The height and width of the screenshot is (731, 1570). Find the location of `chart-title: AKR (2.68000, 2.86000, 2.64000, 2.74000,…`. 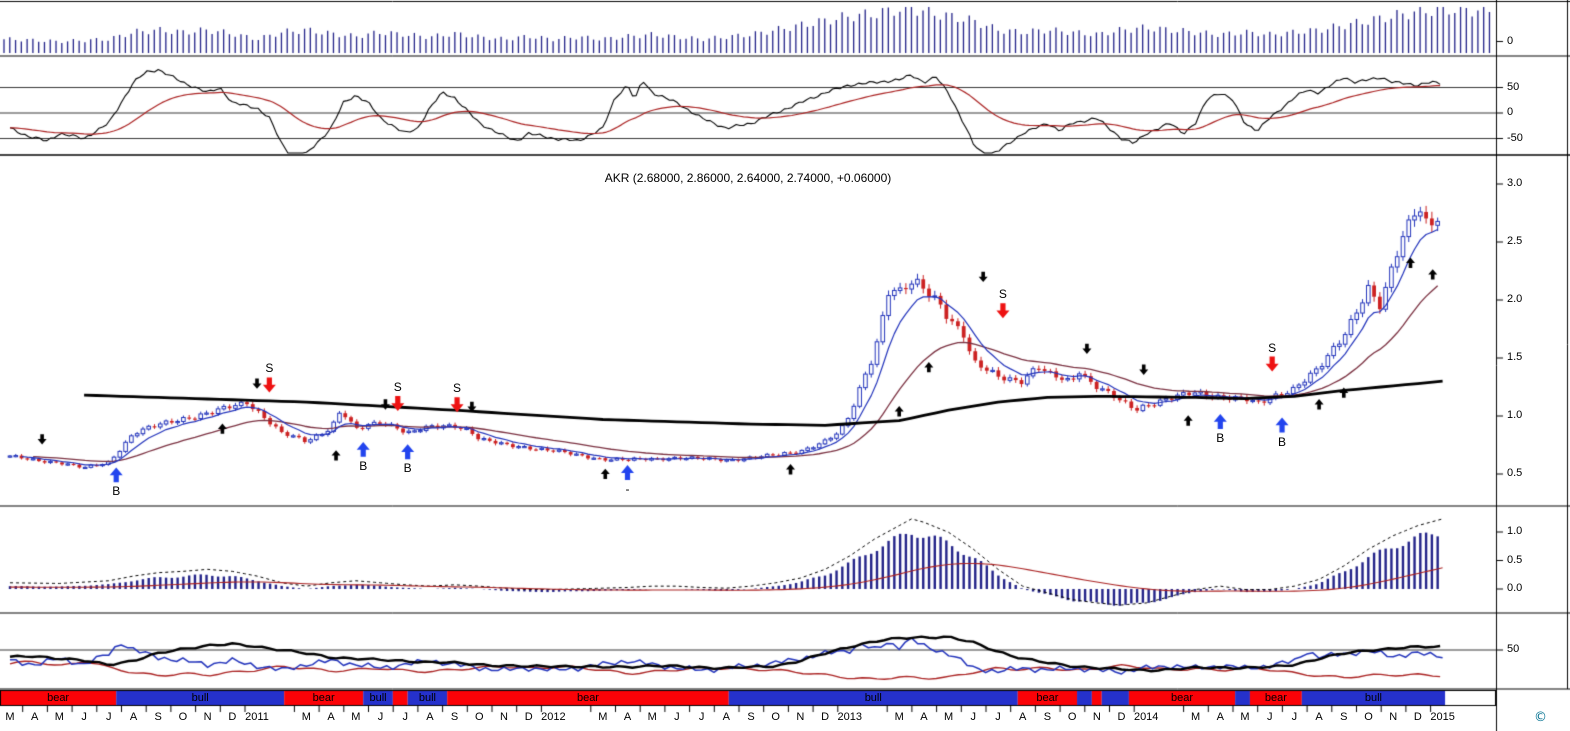

chart-title: AKR (2.68000, 2.86000, 2.64000, 2.74000,… is located at coordinates (748, 178).